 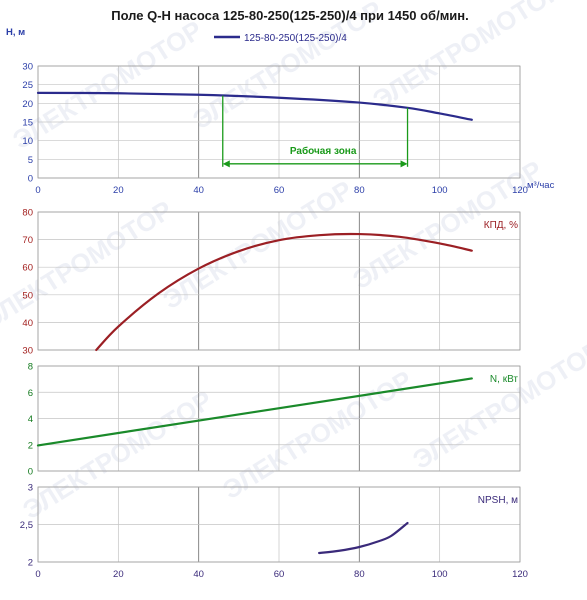 I want to click on work-zone-arrowhead-left, so click(x=226, y=164).